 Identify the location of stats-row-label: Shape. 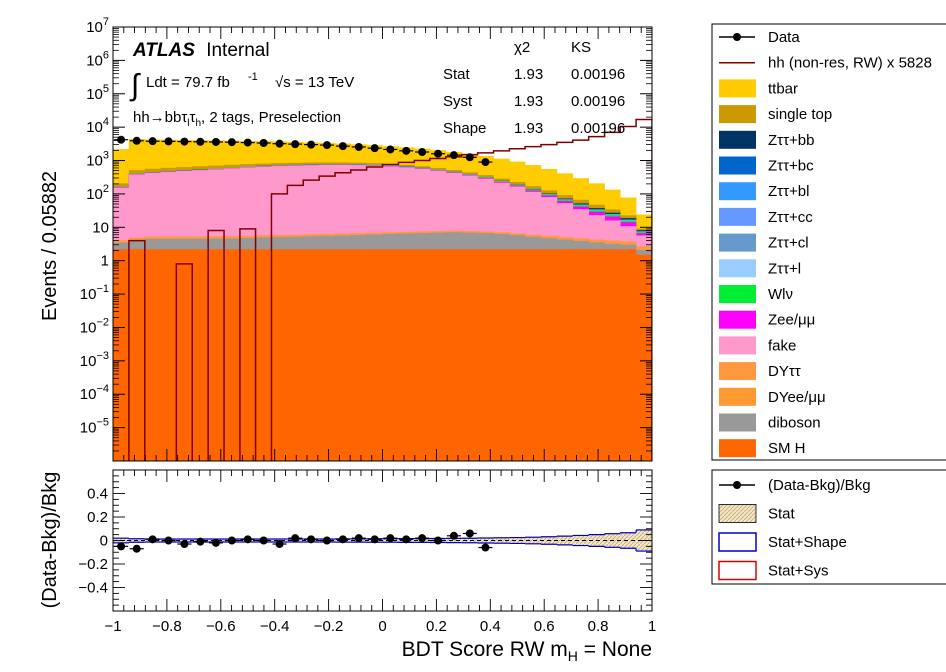
(464, 128).